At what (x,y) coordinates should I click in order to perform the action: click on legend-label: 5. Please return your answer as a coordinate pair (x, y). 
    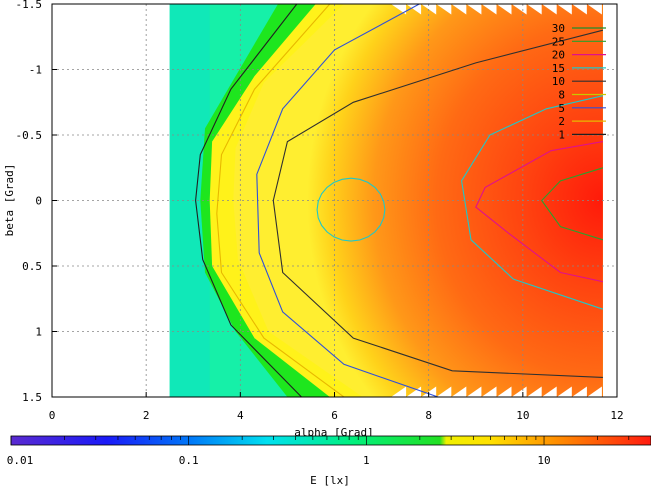
    Looking at the image, I should click on (561, 108).